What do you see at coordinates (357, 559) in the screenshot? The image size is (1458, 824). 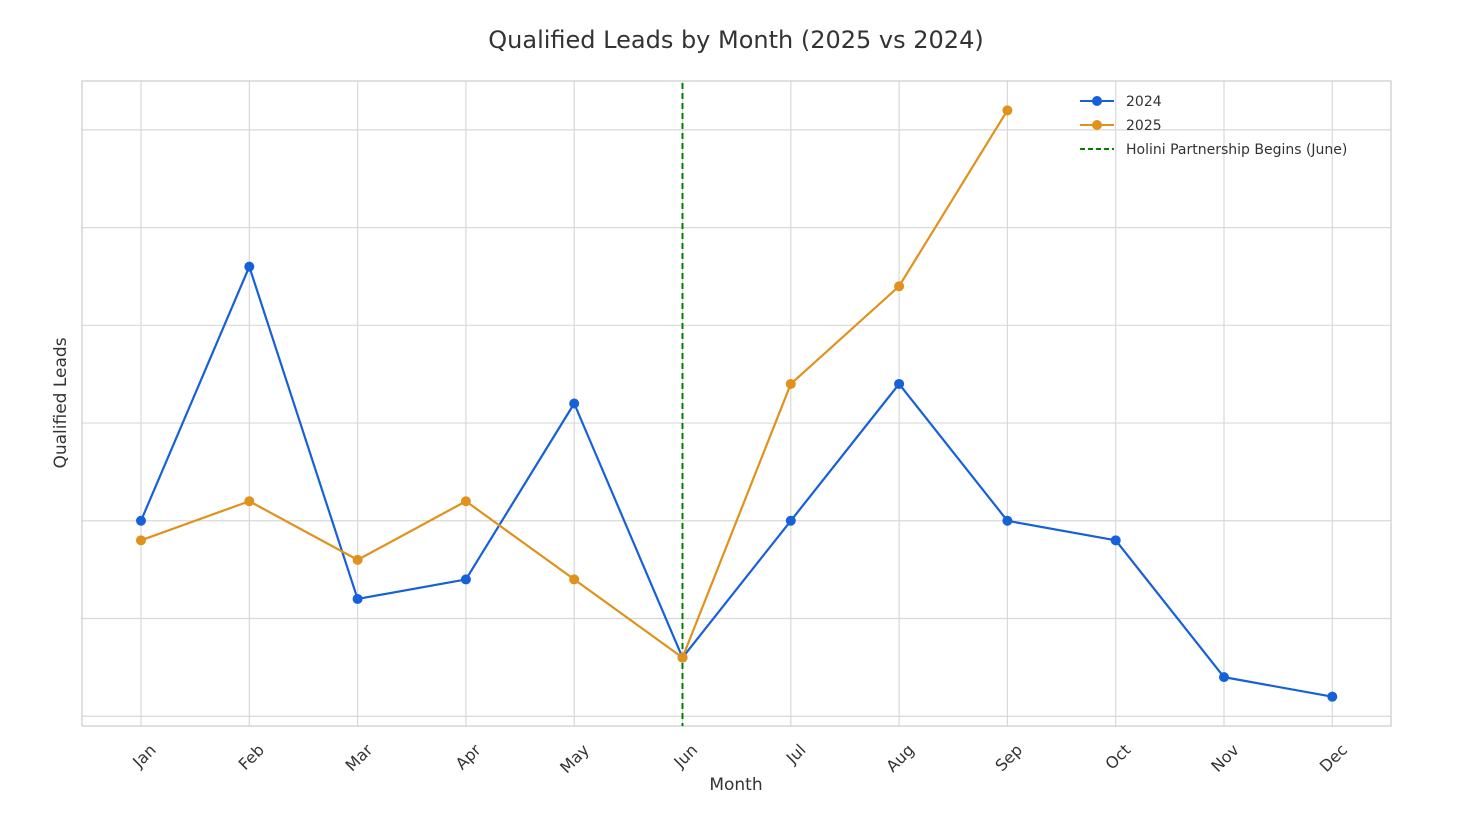 I see `data-point-2025-Mar` at bounding box center [357, 559].